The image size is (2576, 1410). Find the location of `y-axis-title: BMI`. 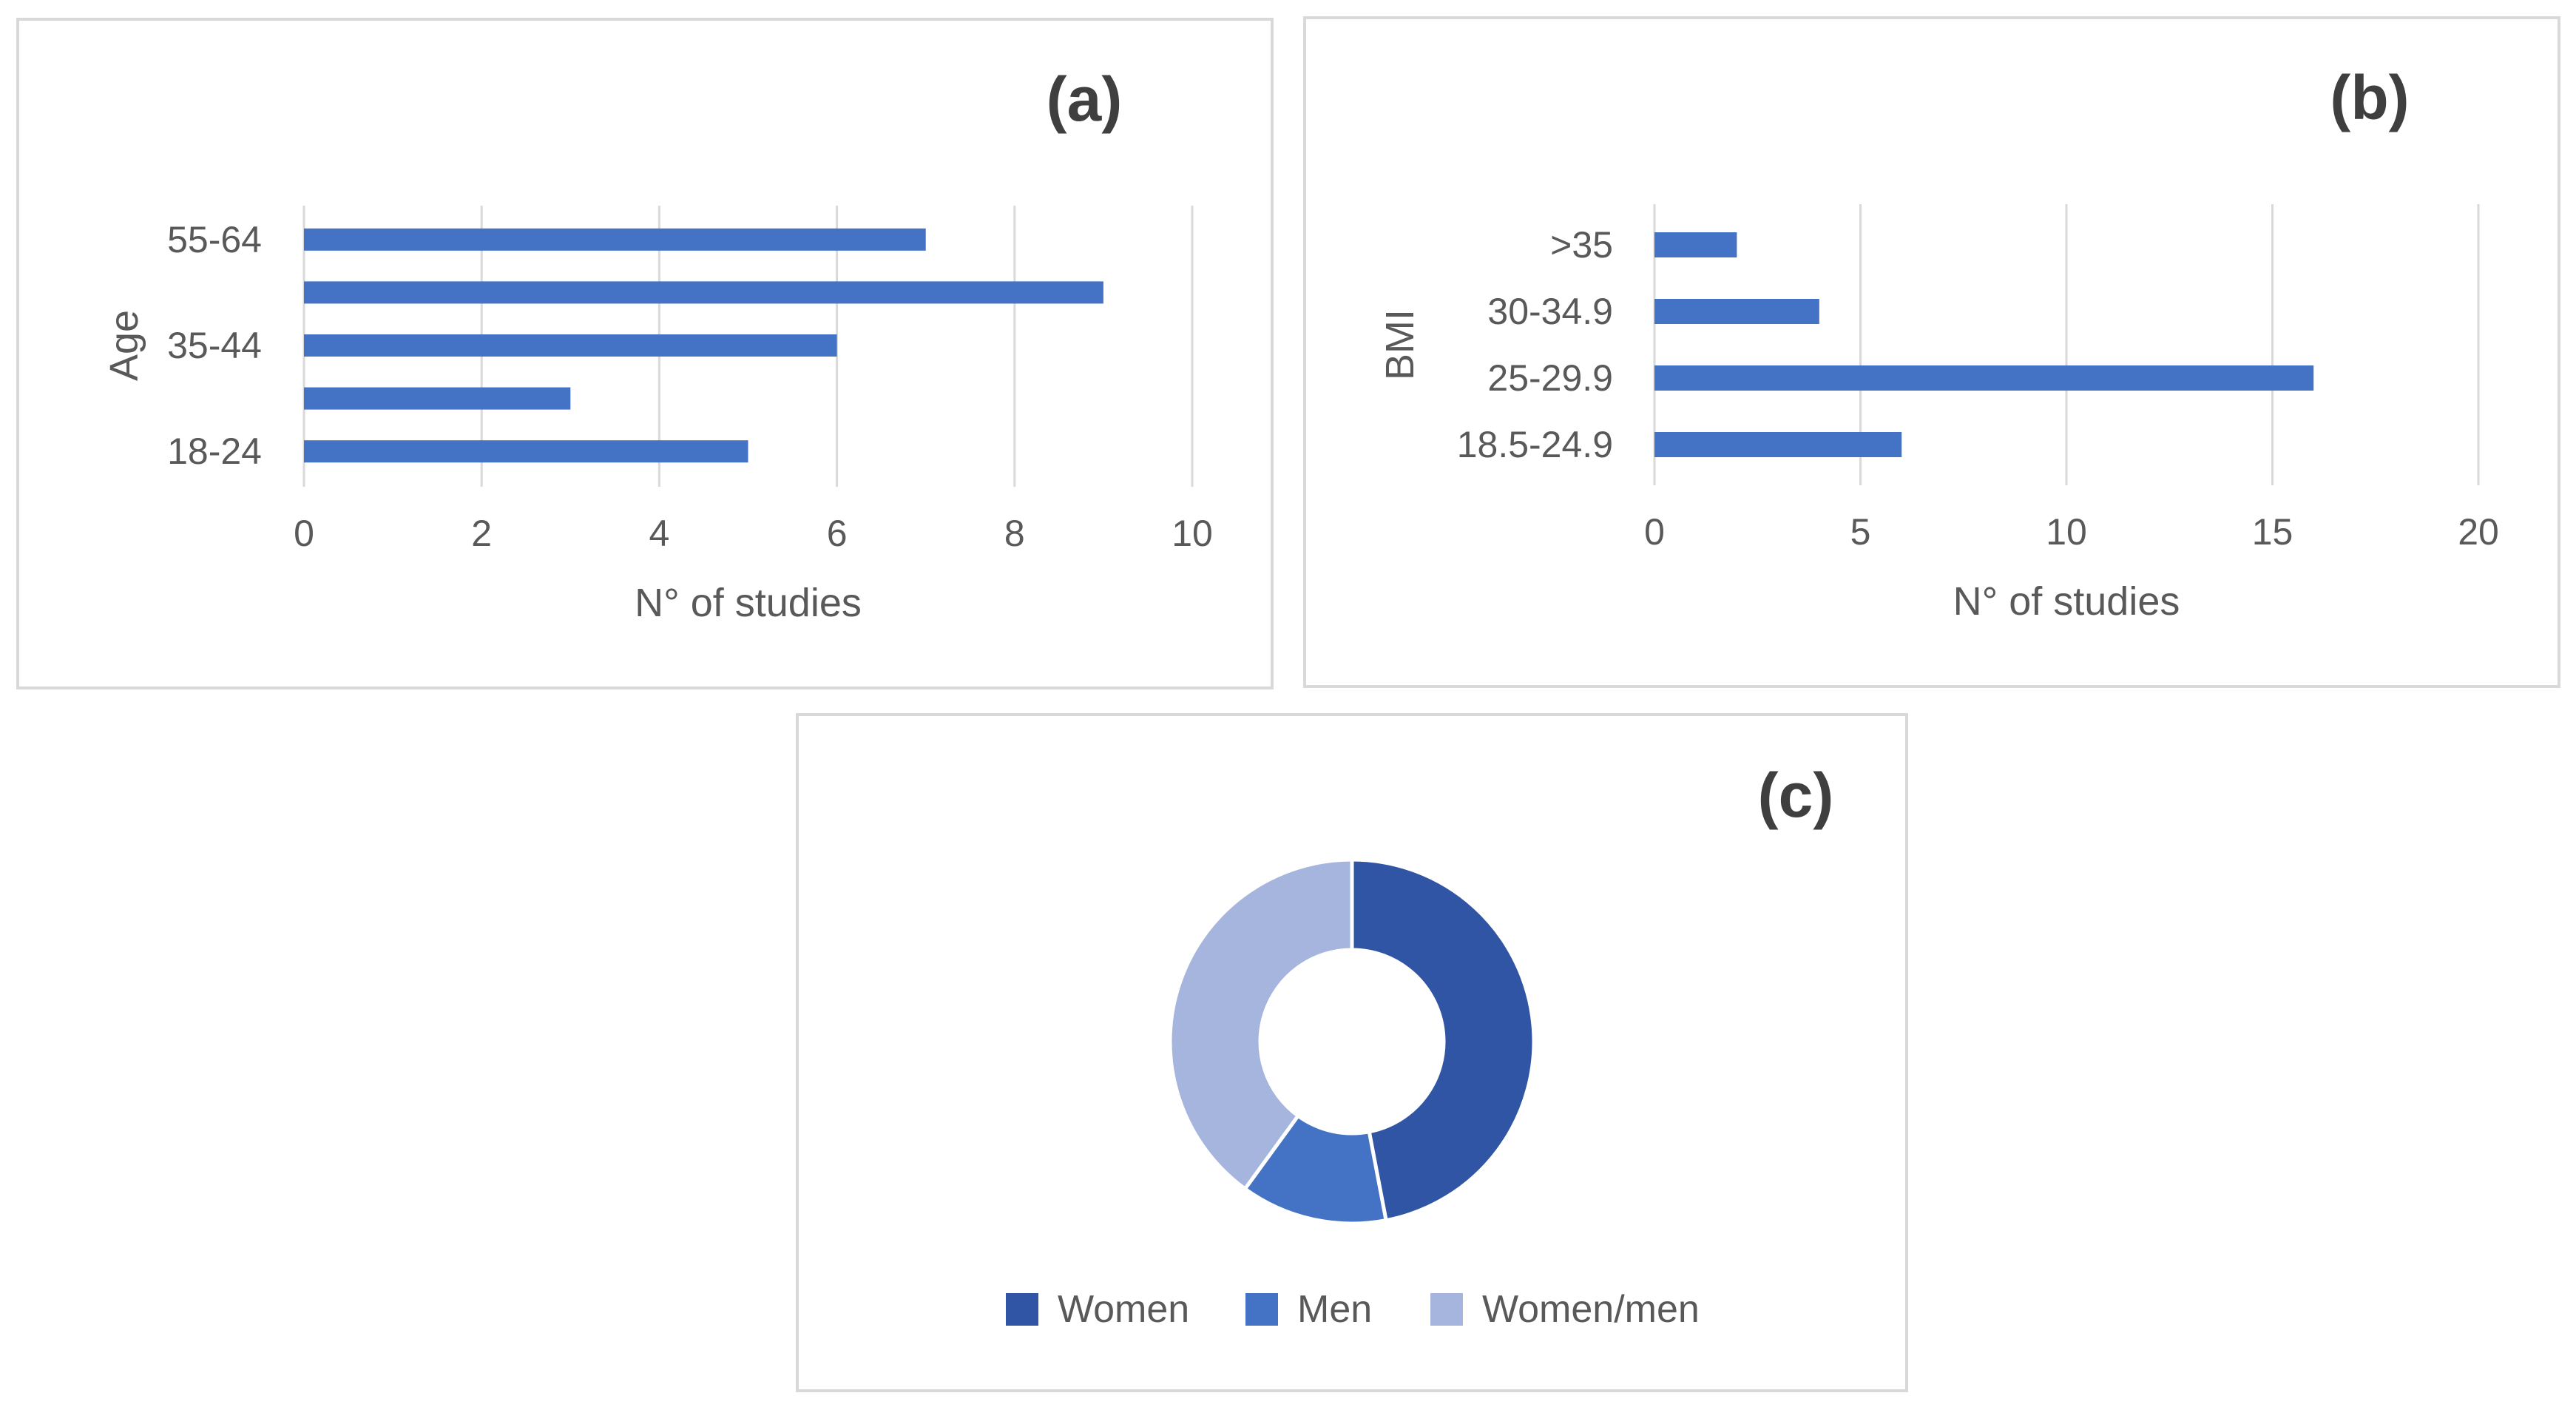

y-axis-title: BMI is located at coordinates (1400, 344).